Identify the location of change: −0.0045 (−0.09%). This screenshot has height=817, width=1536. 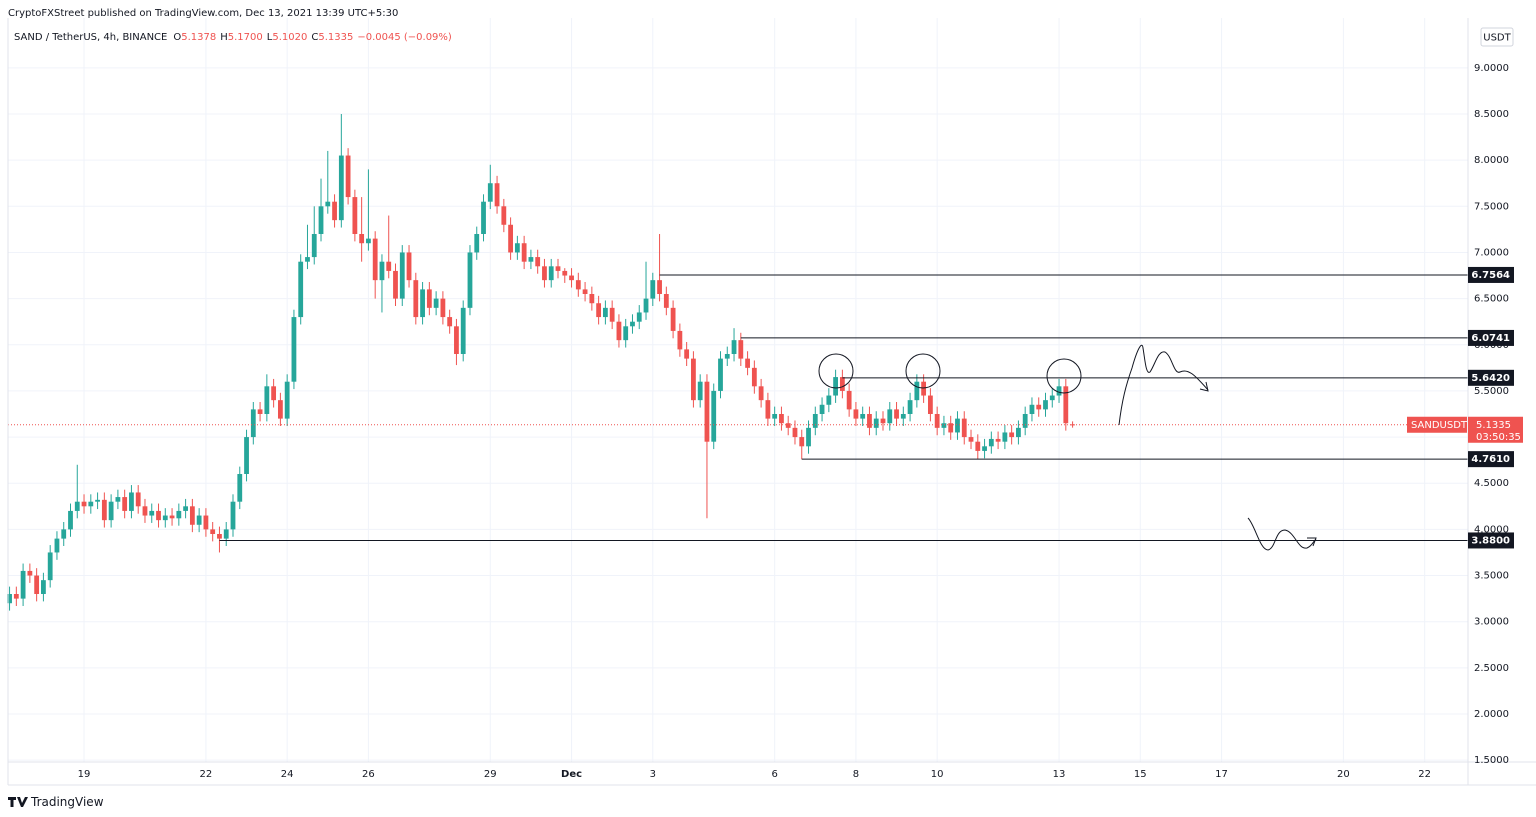
(404, 37).